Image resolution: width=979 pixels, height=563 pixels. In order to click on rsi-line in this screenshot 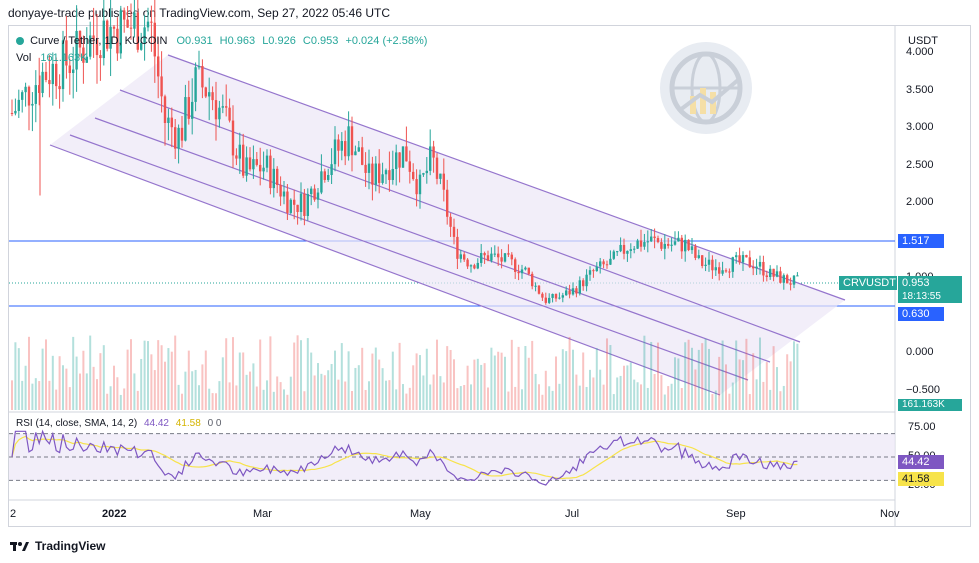, I will do `click(404, 457)`.